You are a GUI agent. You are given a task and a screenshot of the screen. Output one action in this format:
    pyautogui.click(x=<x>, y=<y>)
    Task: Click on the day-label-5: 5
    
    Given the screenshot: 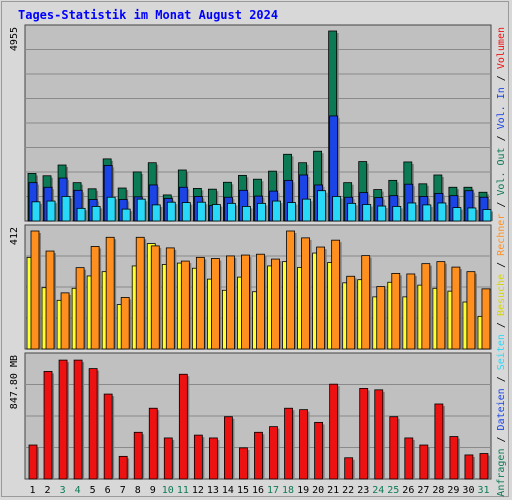 What is the action you would take?
    pyautogui.click(x=93, y=490)
    